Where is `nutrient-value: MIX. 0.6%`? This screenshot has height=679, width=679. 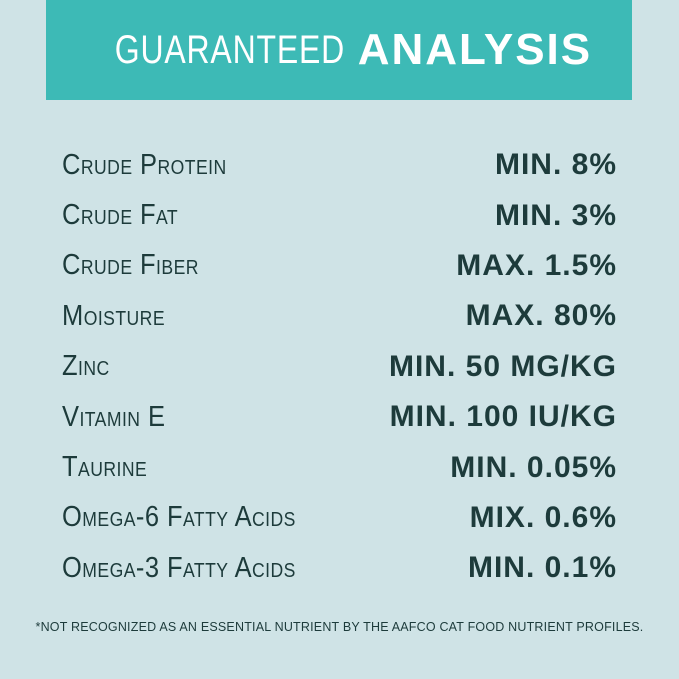 nutrient-value: MIX. 0.6% is located at coordinates (543, 517).